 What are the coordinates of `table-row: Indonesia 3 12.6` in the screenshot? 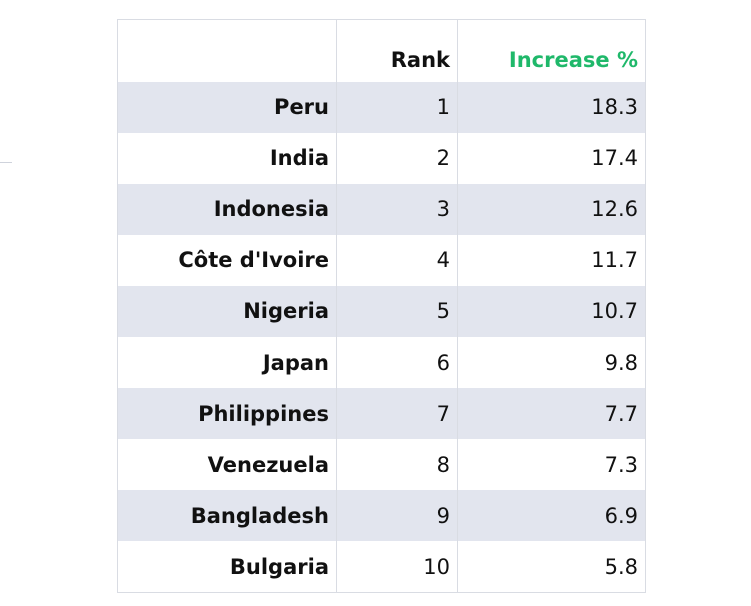 It's located at (381, 209).